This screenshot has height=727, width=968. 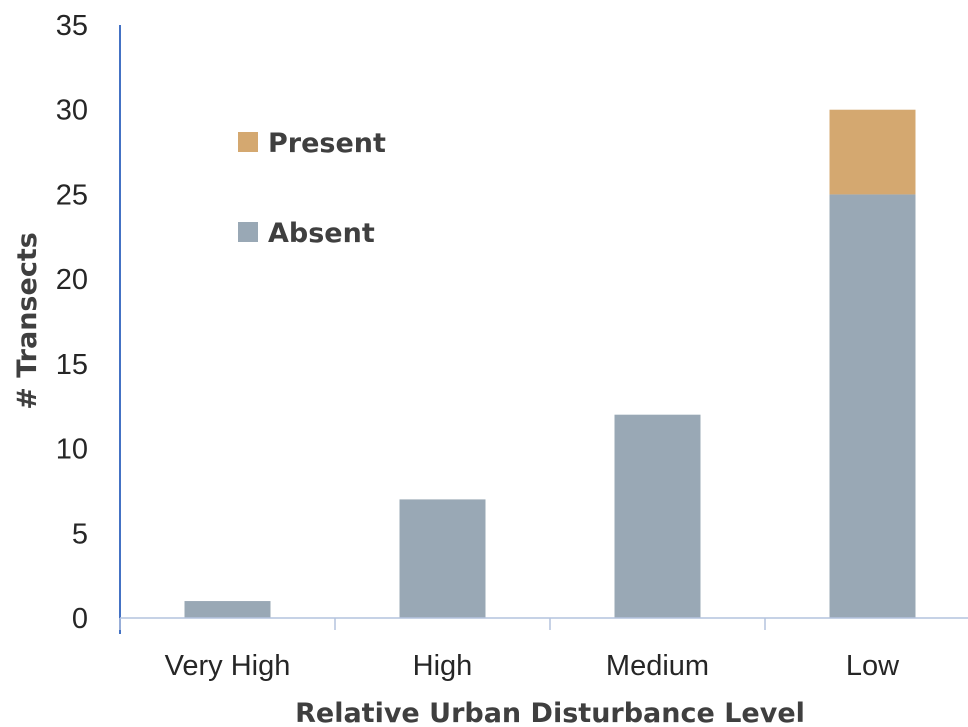 I want to click on x-axis-labels: Very High High Medium Low, so click(x=533, y=666).